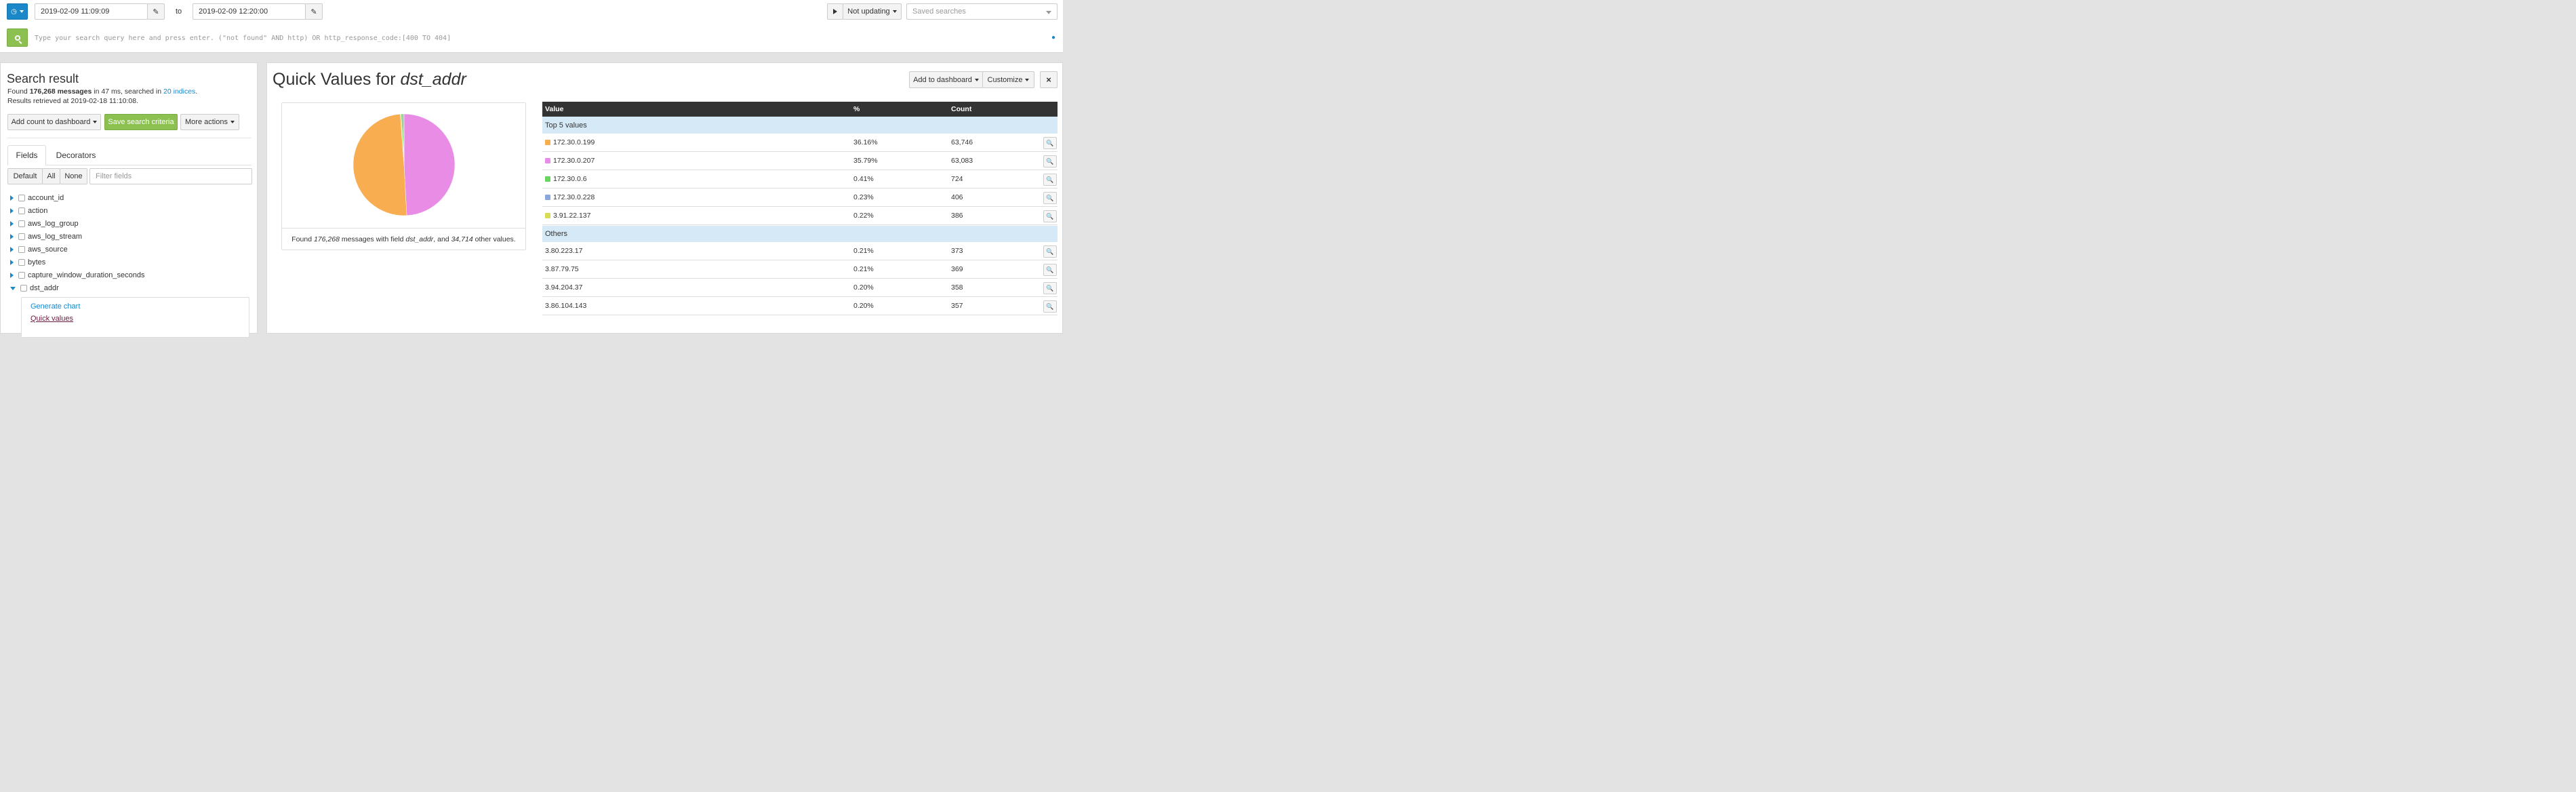 The width and height of the screenshot is (2576, 792). What do you see at coordinates (800, 161) in the screenshot?
I see `table-row: 172.30.0.207 35.79% 63,083 🔍` at bounding box center [800, 161].